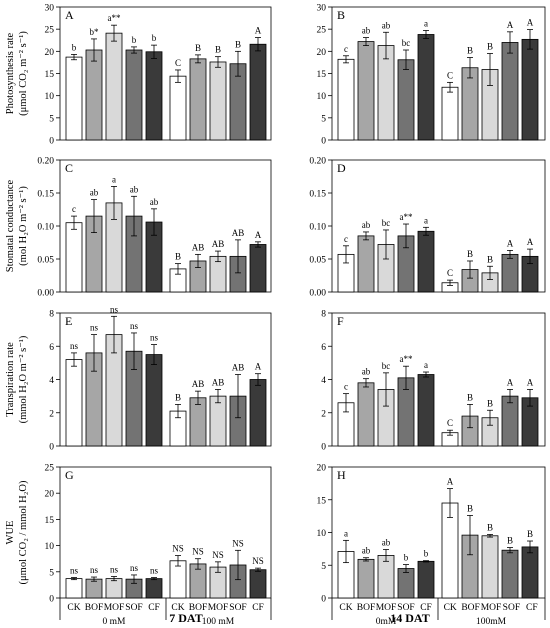  Describe the element at coordinates (50, 469) in the screenshot. I see `panel-g-ytick-label: 25` at that location.